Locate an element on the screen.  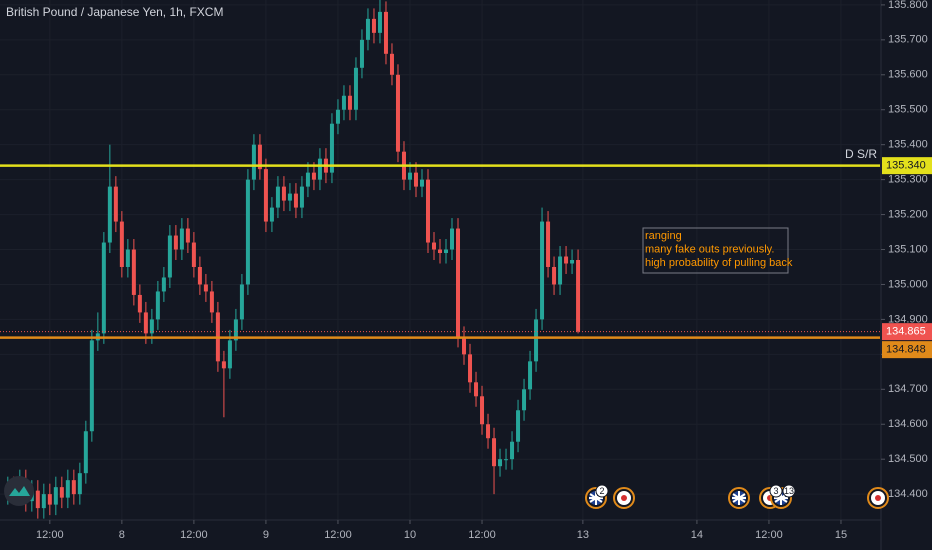
y-tick-label: 135.100 is located at coordinates (908, 249).